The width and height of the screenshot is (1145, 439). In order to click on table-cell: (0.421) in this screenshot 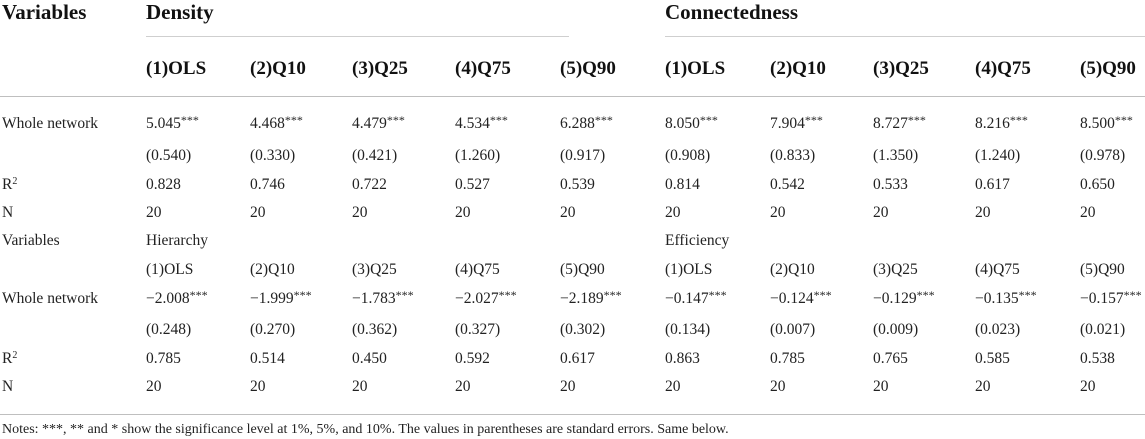, I will do `click(374, 156)`.